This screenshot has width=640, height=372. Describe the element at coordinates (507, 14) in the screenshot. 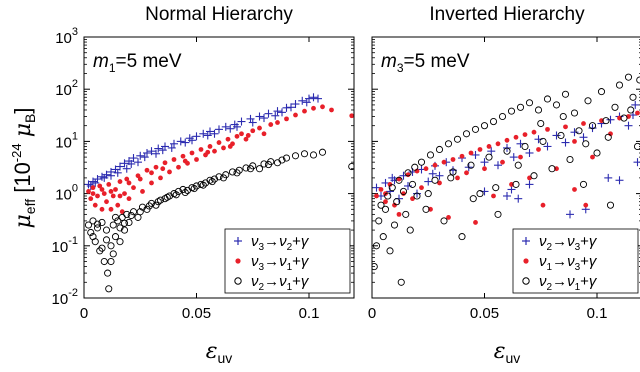

I see `panel-title: Inverted Hierarchy` at that location.